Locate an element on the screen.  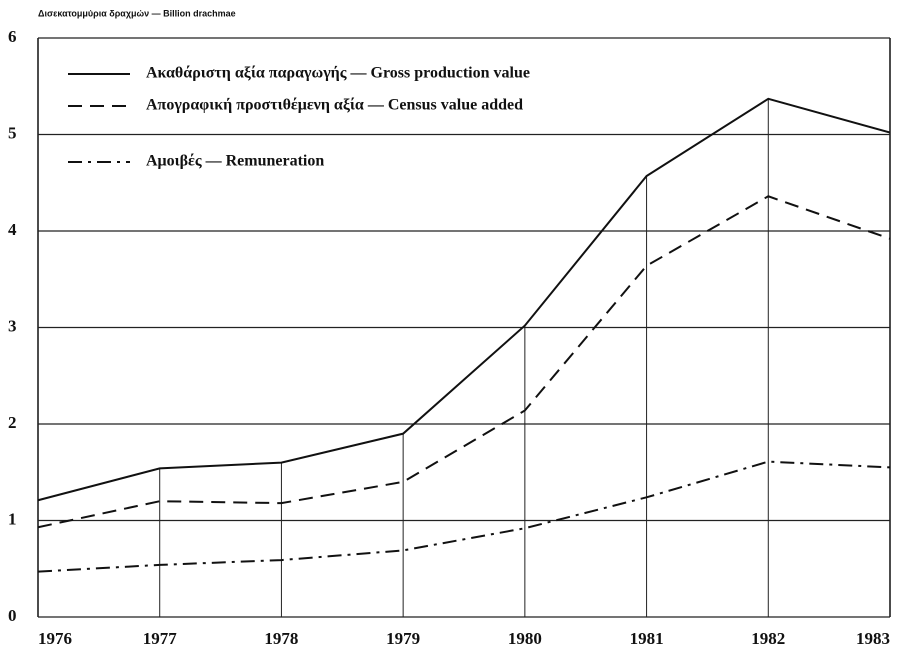
legend-label: Αμοιβές — Remuneration is located at coordinates (235, 161).